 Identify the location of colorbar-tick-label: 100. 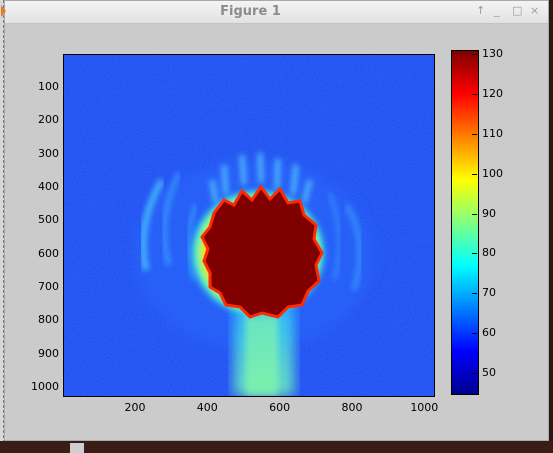
(492, 173).